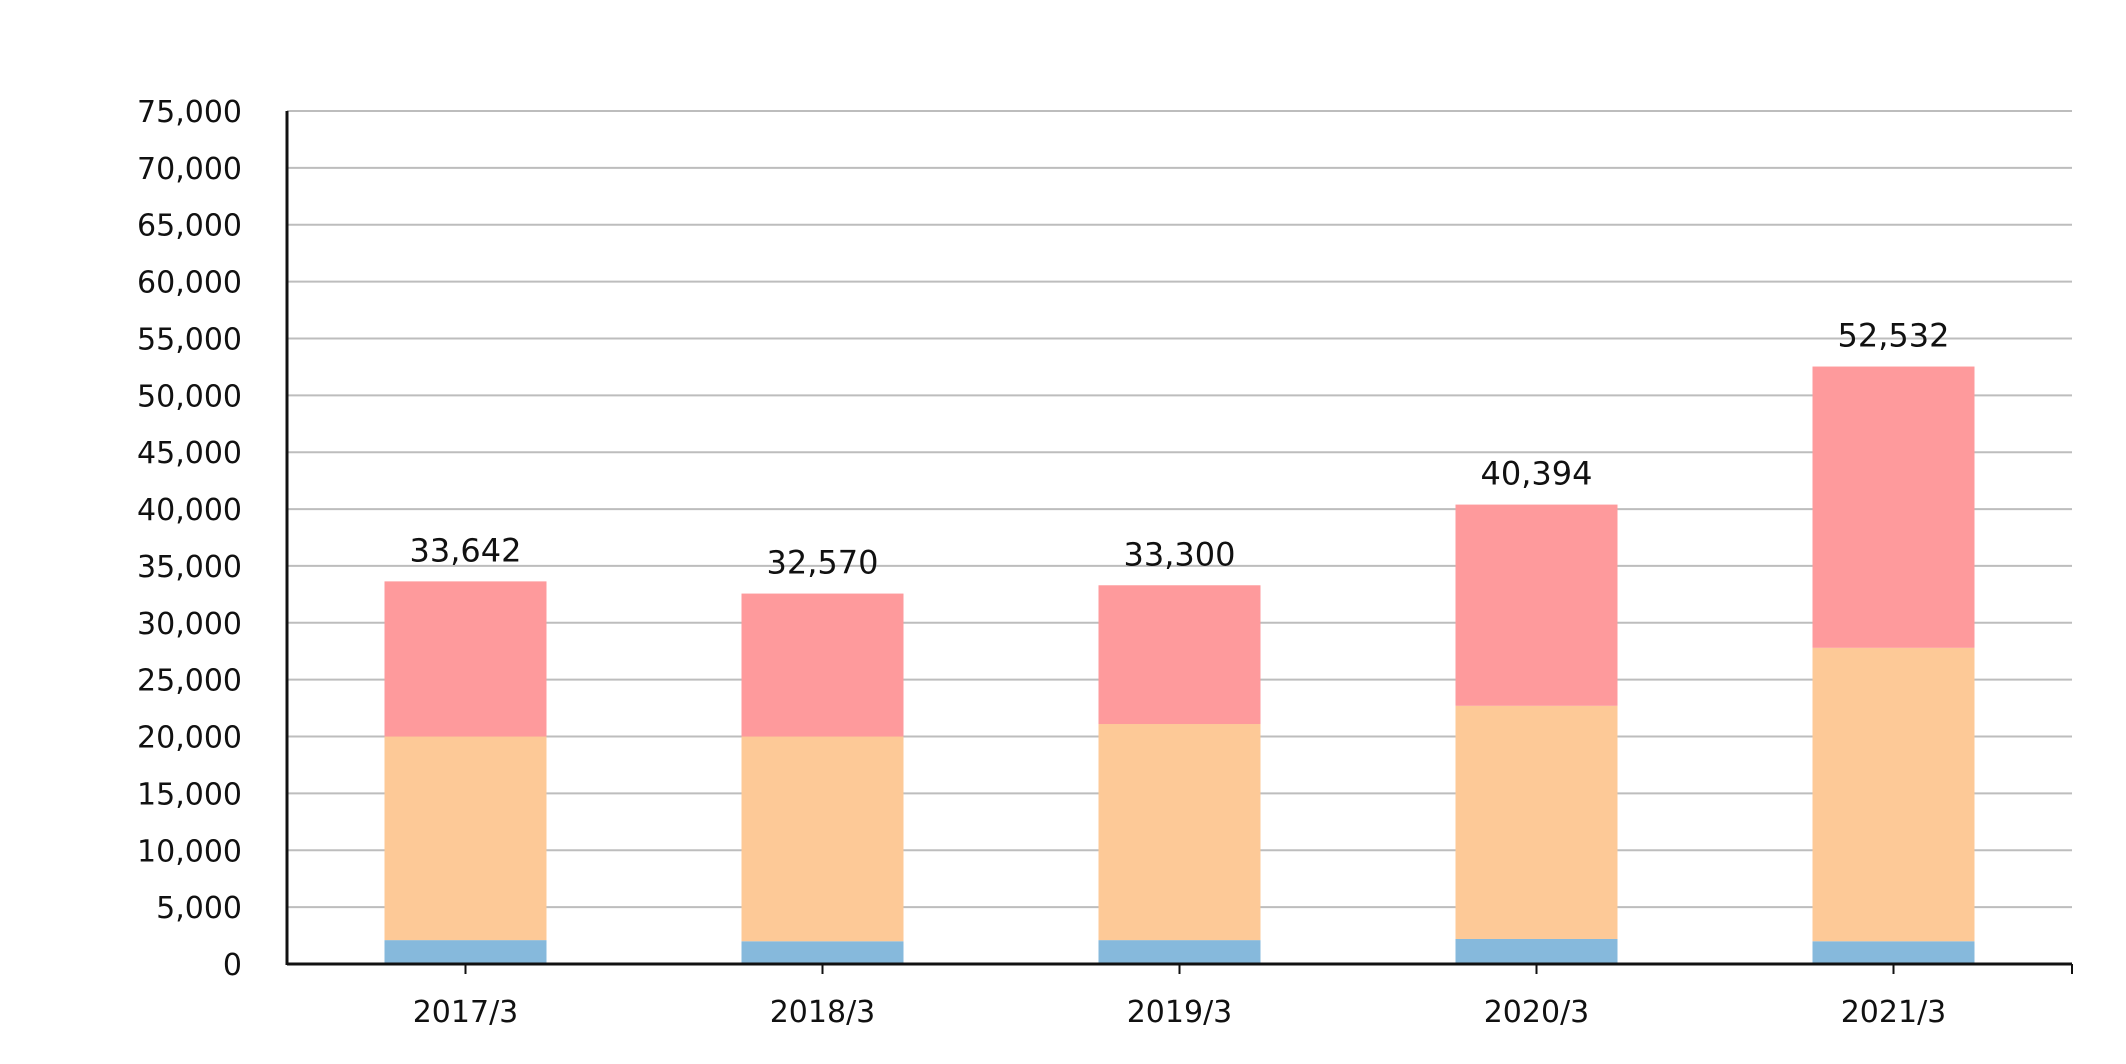 This screenshot has height=1064, width=2126. I want to click on y-tick-label: 10,000, so click(189, 851).